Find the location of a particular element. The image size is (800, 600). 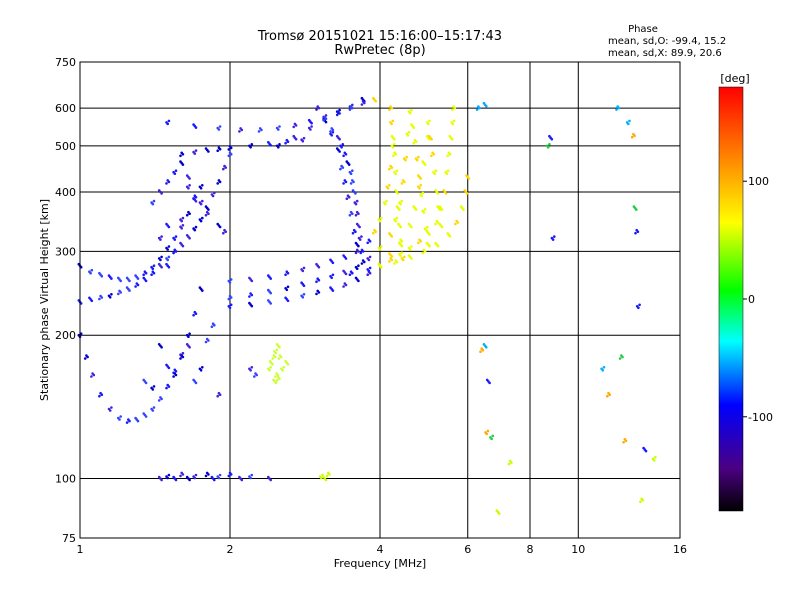

chart-subtitle: RwPretec (8p) is located at coordinates (379, 50).